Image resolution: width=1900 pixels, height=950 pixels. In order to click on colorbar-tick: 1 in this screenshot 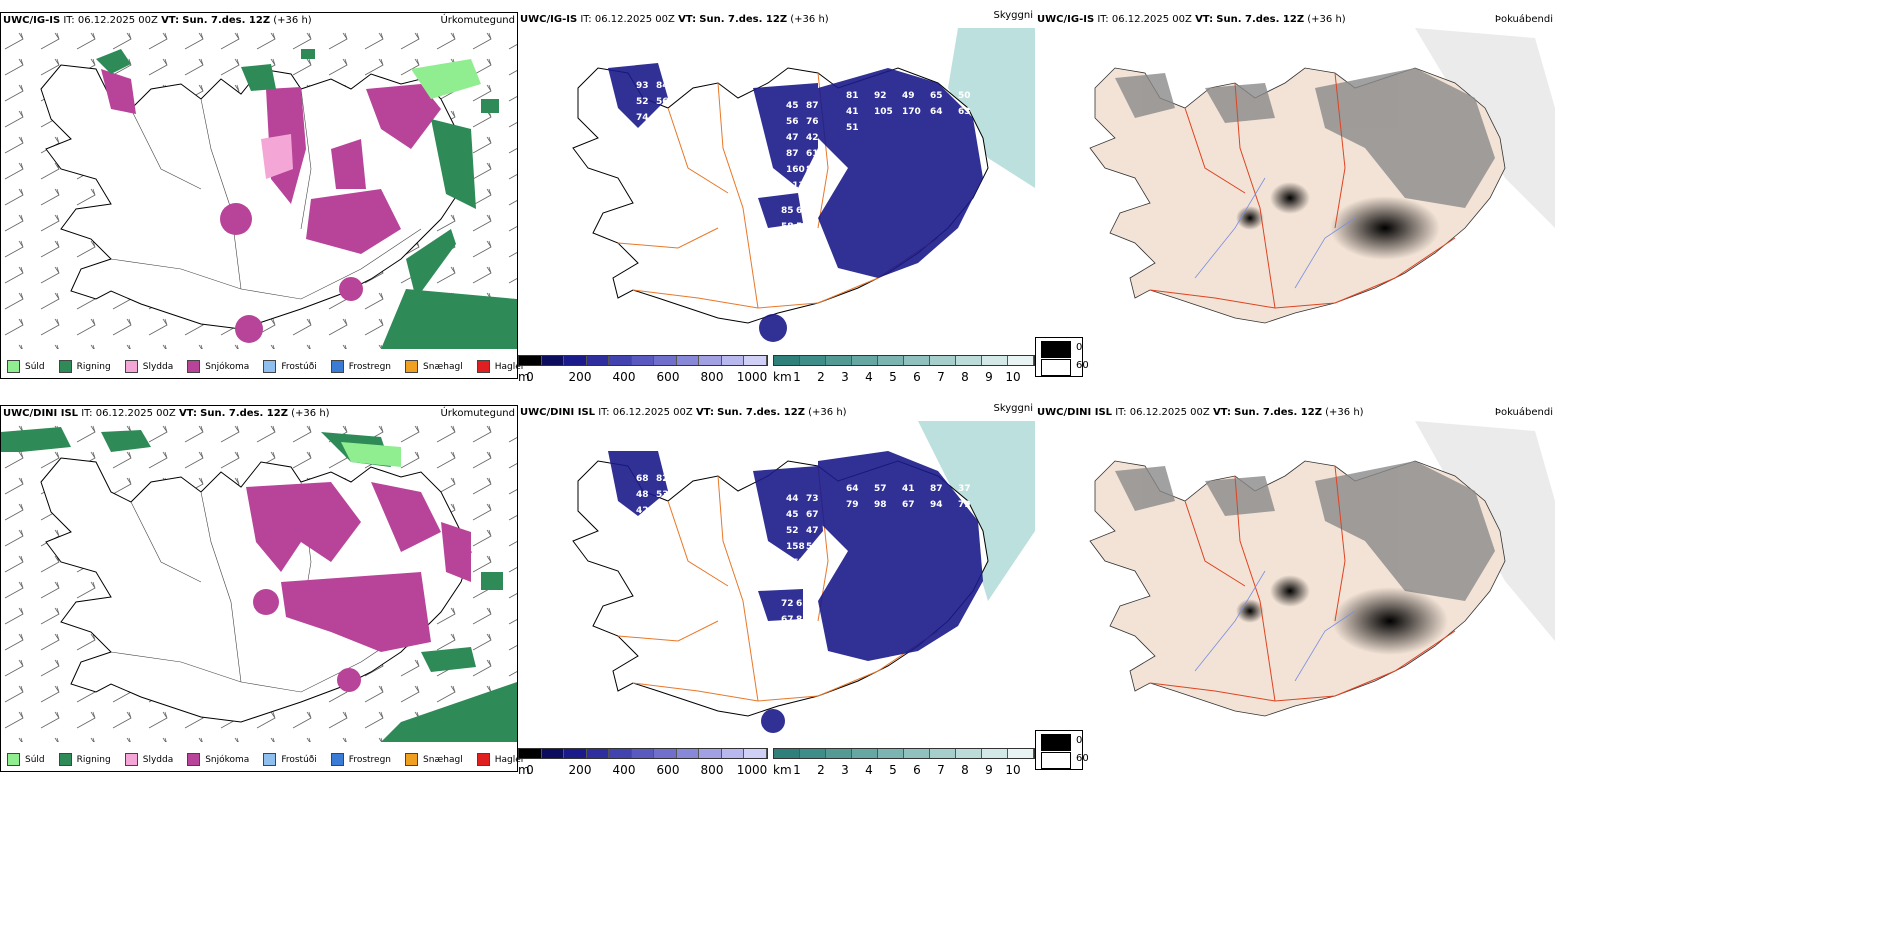, I will do `click(797, 770)`.